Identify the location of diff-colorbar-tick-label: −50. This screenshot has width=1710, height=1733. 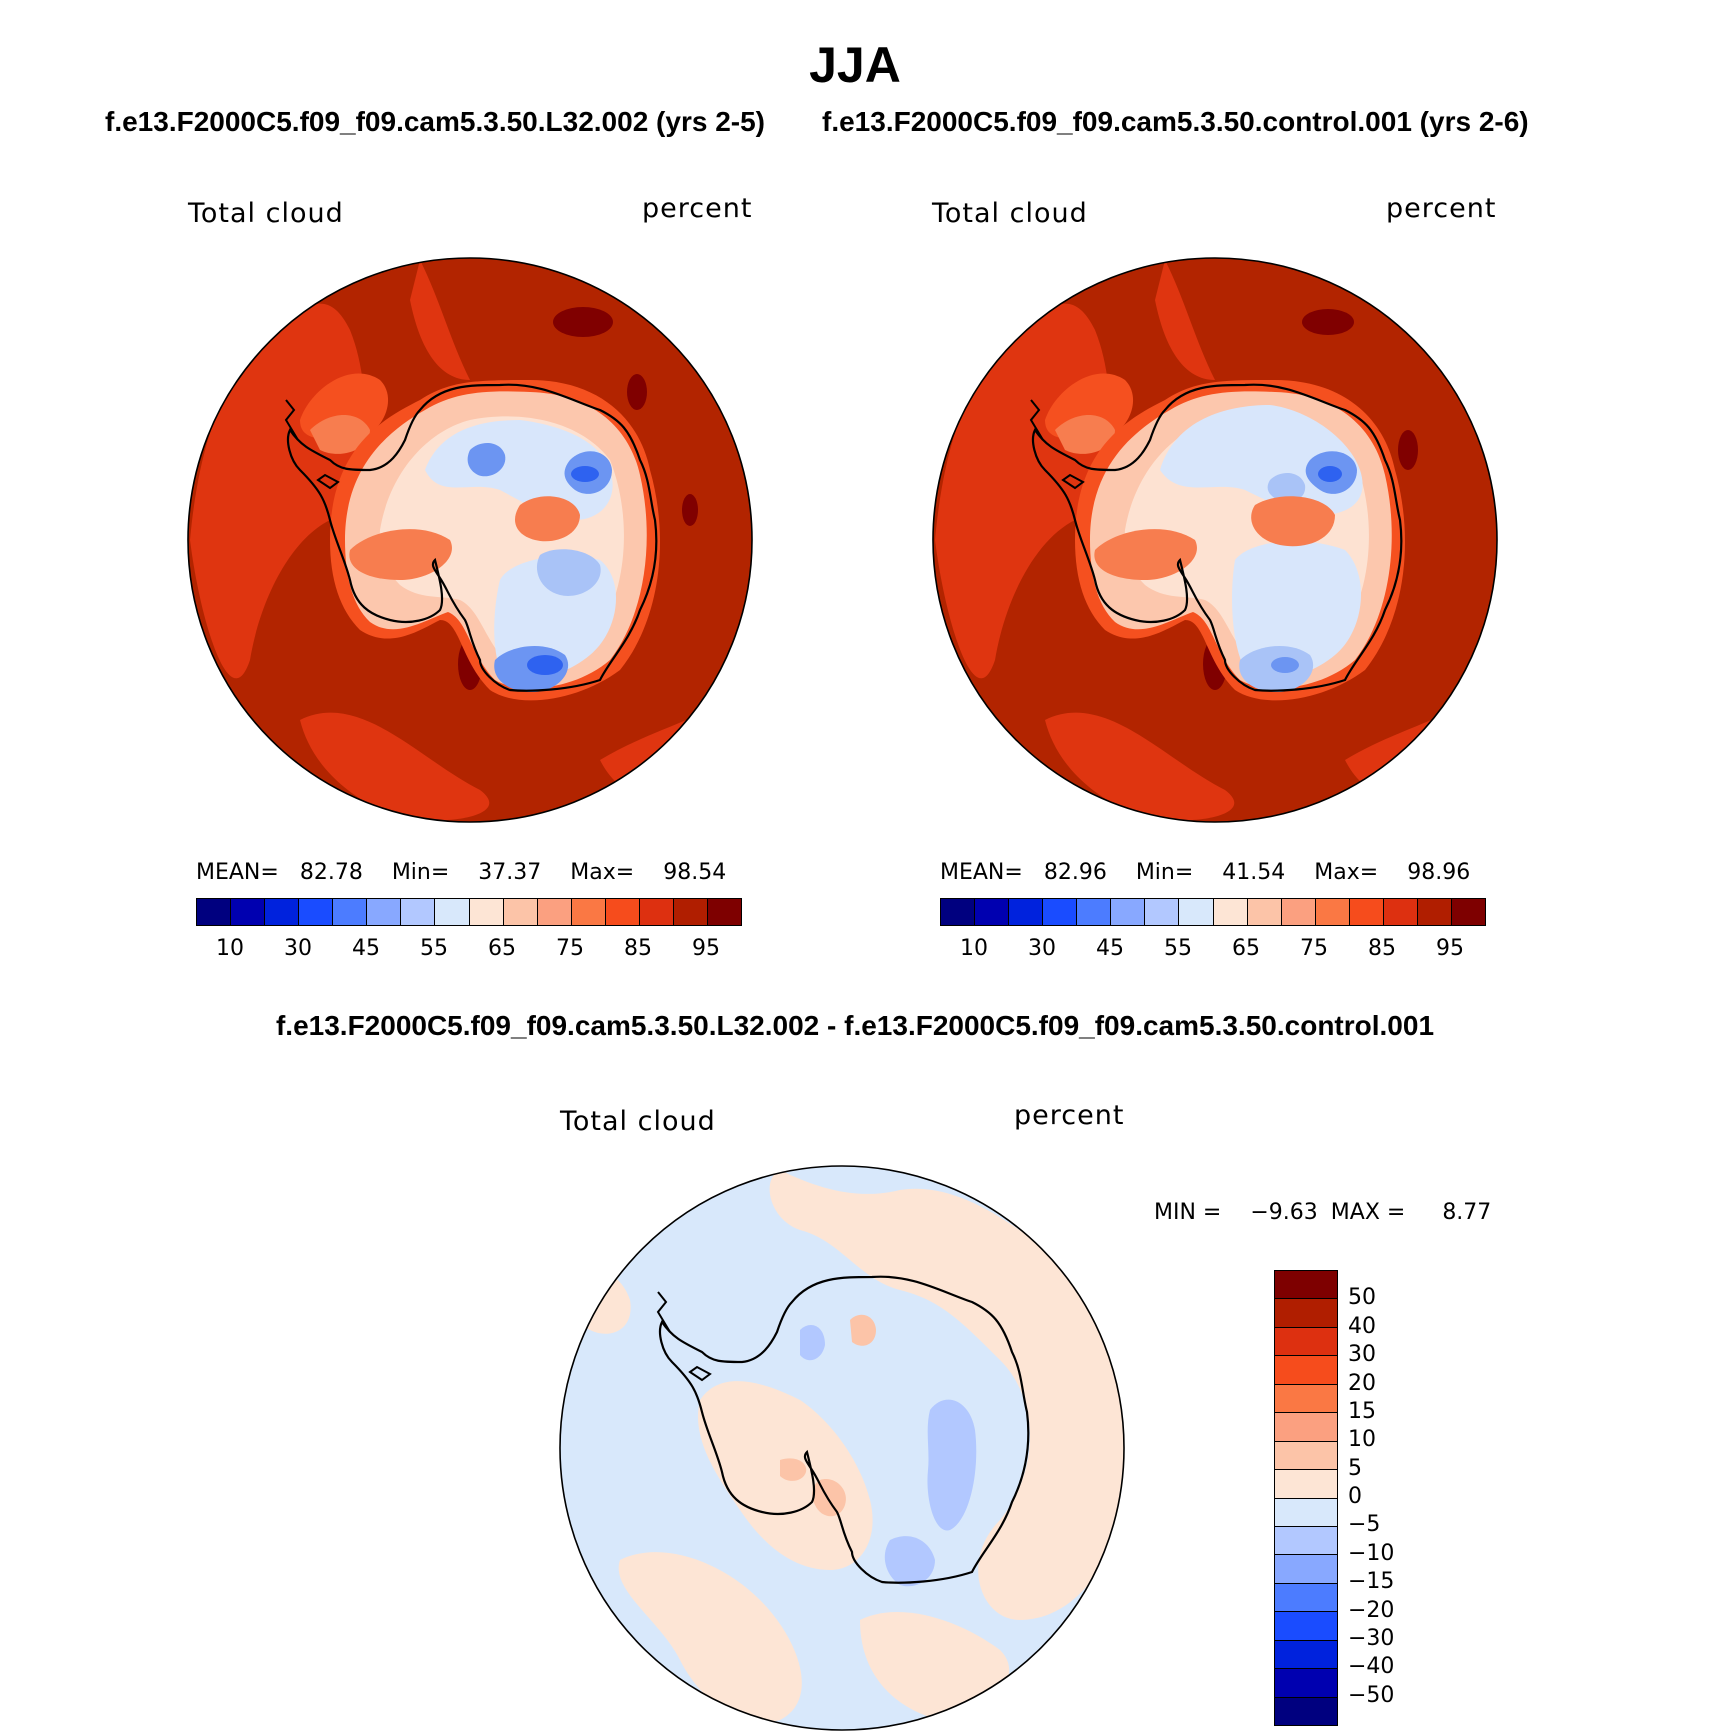
(1371, 1695).